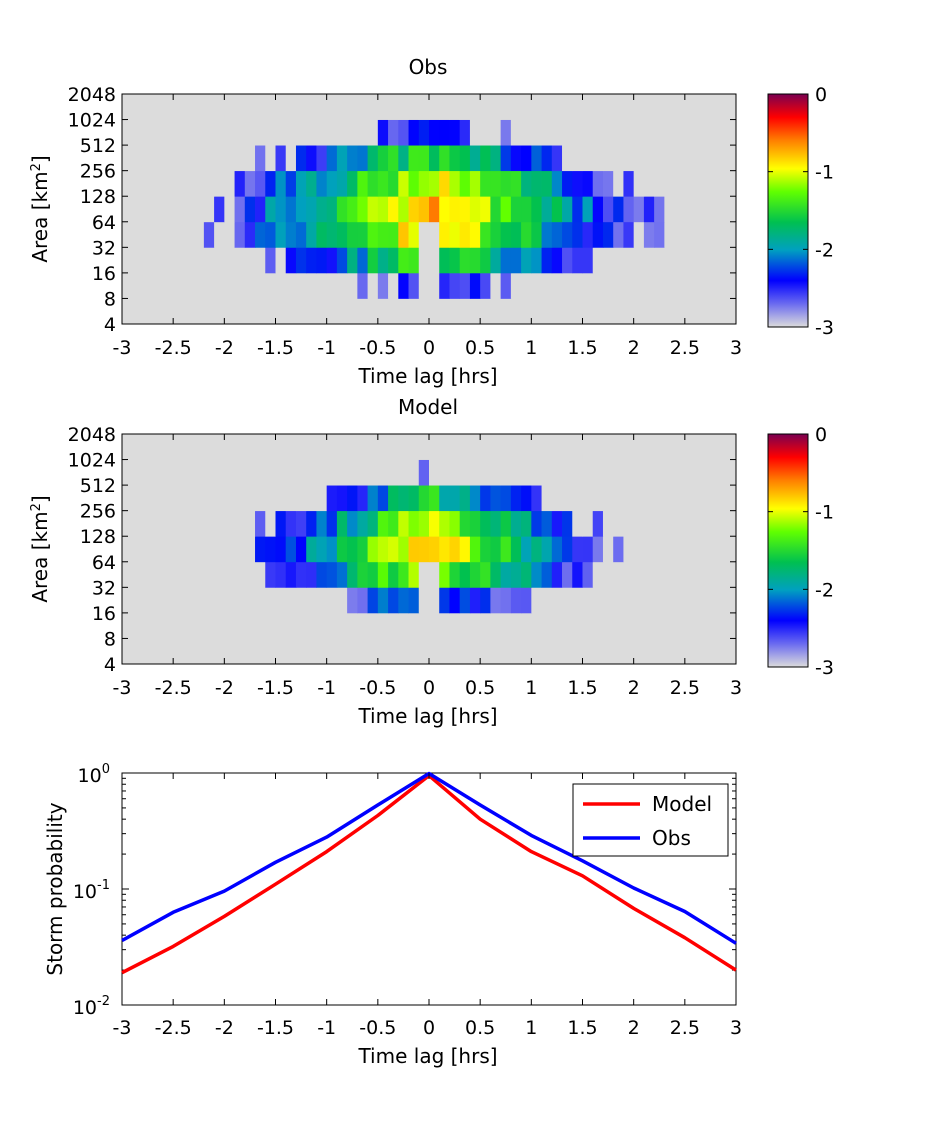  What do you see at coordinates (173, 688) in the screenshot?
I see `x-tick-label: -2.5` at bounding box center [173, 688].